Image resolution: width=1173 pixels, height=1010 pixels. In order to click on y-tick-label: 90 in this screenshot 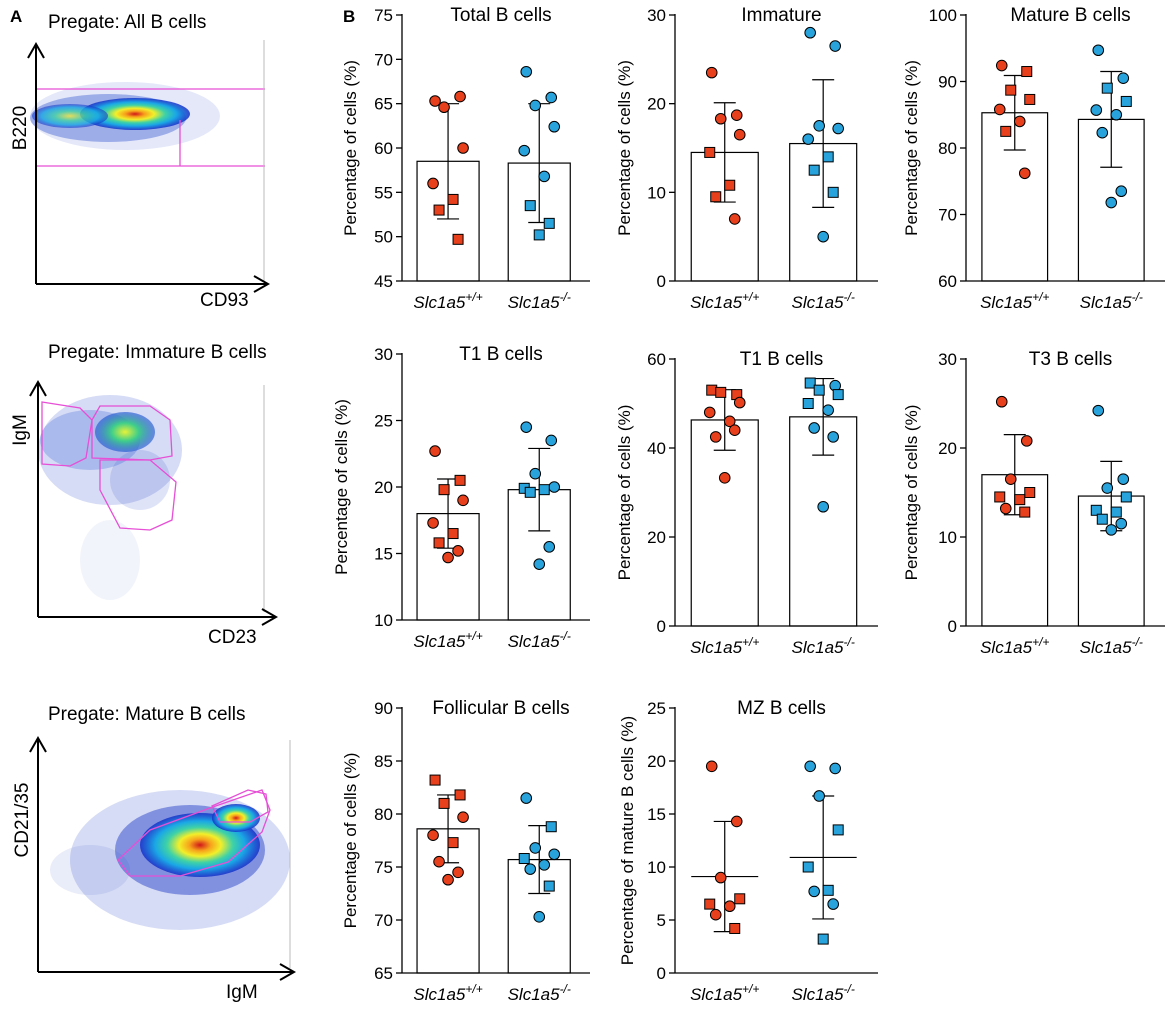, I will do `click(947, 82)`.